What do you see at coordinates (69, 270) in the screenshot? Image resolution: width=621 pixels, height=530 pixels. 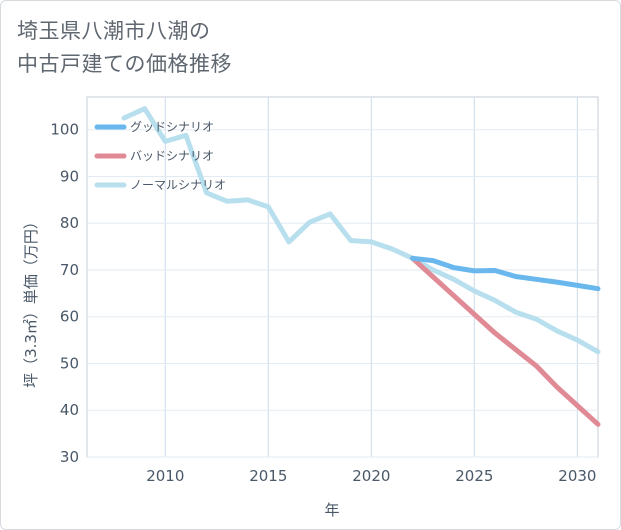 I see `y-tick-70: 70` at bounding box center [69, 270].